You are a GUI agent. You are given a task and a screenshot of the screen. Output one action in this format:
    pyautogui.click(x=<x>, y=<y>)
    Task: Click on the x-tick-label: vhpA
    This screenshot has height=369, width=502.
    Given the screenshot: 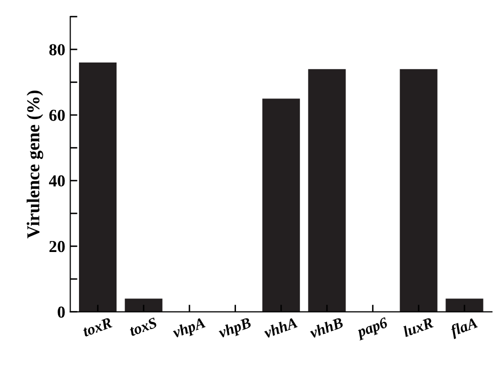 What is the action you would take?
    pyautogui.click(x=189, y=328)
    